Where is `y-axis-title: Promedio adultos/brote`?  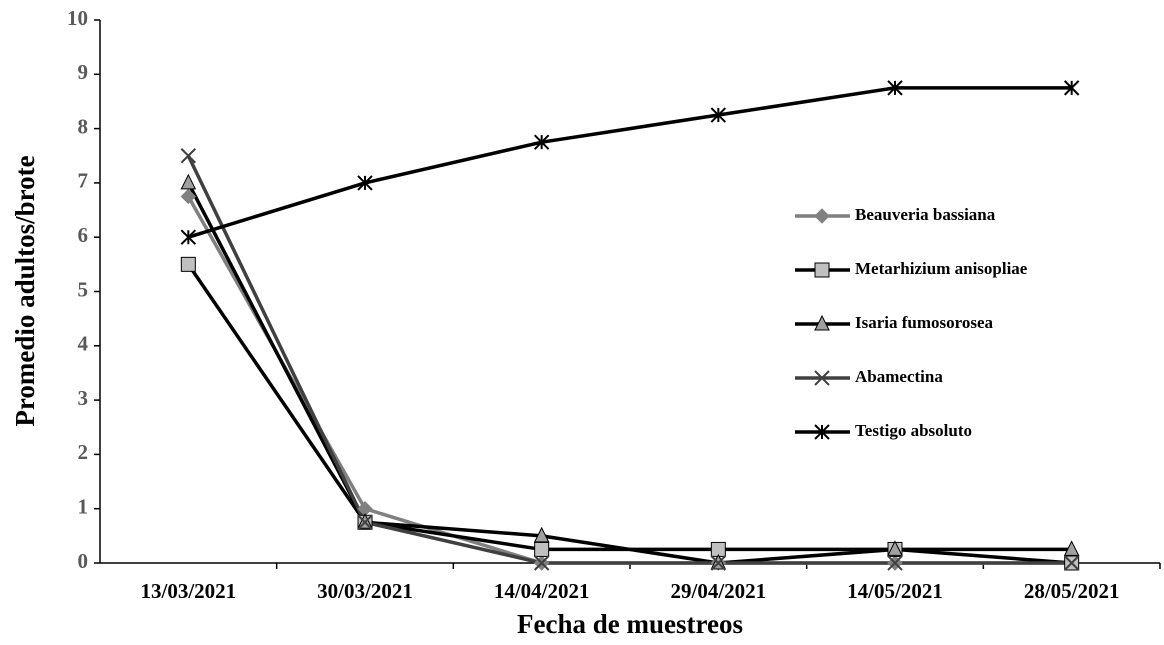 y-axis-title: Promedio adultos/brote is located at coordinates (25, 290).